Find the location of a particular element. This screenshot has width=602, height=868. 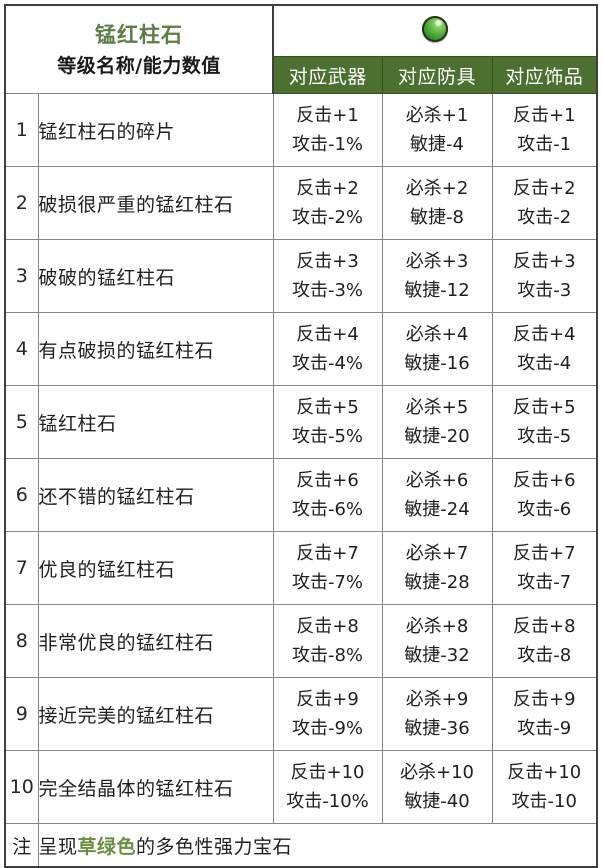

stat-line: 敏捷-28 is located at coordinates (437, 582).